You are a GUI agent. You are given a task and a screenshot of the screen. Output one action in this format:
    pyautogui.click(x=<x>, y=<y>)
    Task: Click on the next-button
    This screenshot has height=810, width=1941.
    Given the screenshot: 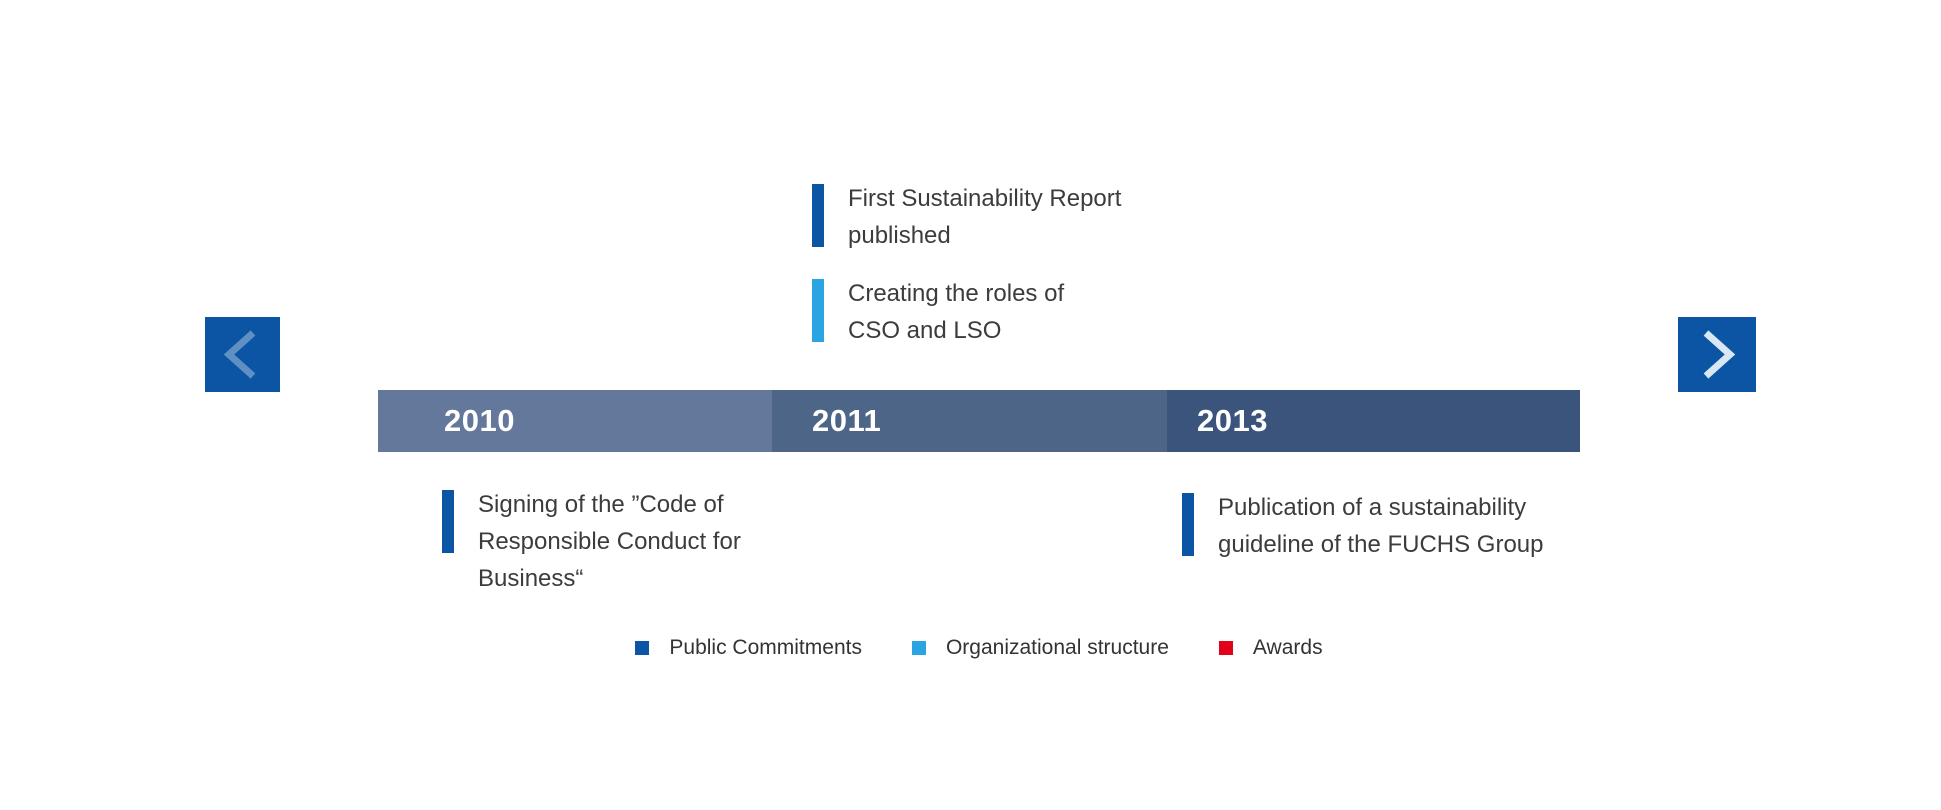 What is the action you would take?
    pyautogui.click(x=1717, y=354)
    